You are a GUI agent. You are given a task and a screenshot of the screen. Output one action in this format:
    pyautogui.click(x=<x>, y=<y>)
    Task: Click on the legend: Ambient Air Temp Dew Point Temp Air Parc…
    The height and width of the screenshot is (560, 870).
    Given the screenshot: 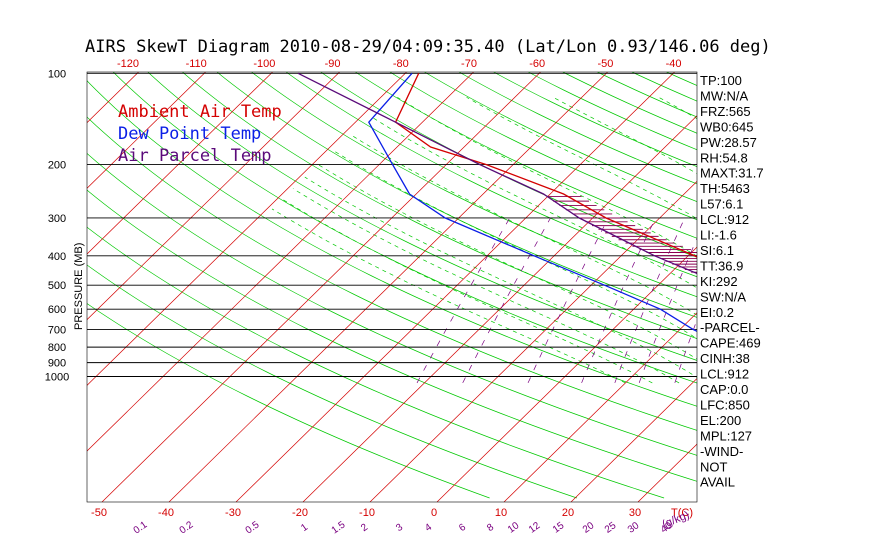 What is the action you would take?
    pyautogui.click(x=200, y=134)
    